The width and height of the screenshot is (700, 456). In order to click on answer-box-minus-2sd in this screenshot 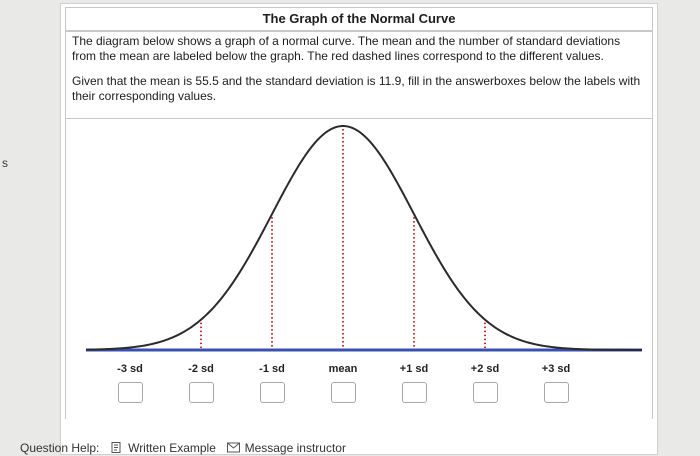, I will do `click(201, 392)`.